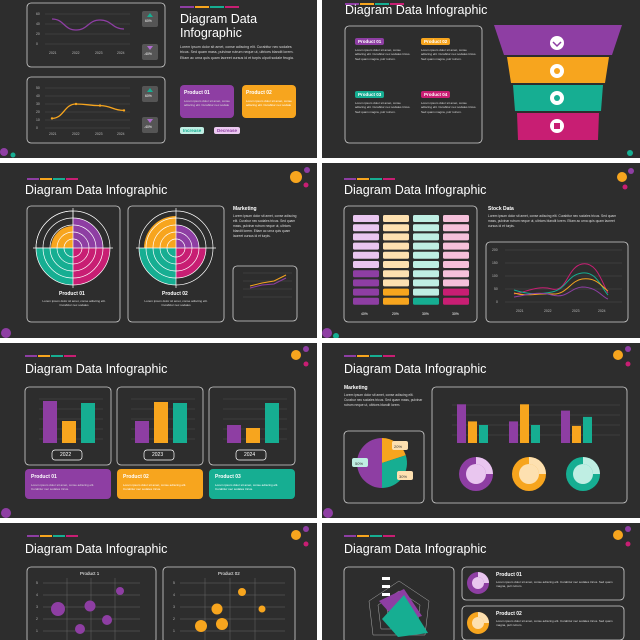 This screenshot has height=640, width=640. I want to click on y-tick: 20, so click(38, 34).